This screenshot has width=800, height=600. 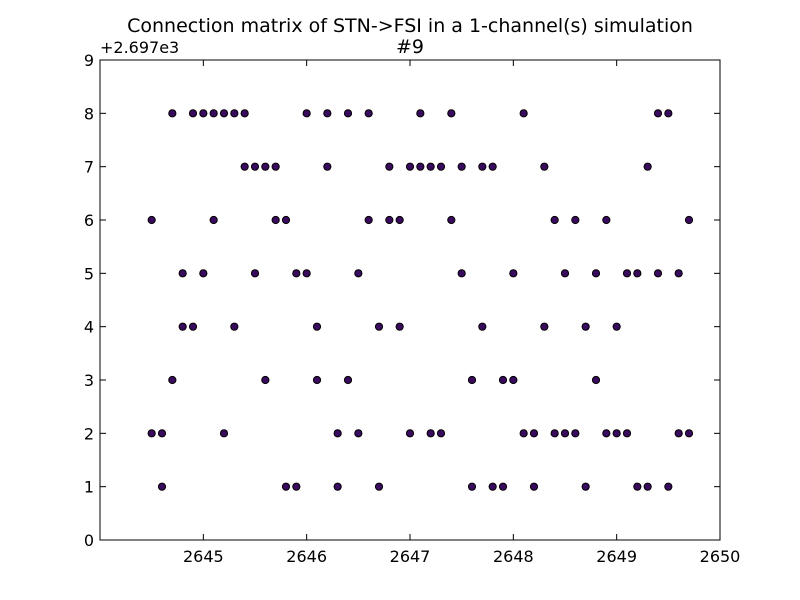 I want to click on y-tick-label: 8, so click(x=89, y=113).